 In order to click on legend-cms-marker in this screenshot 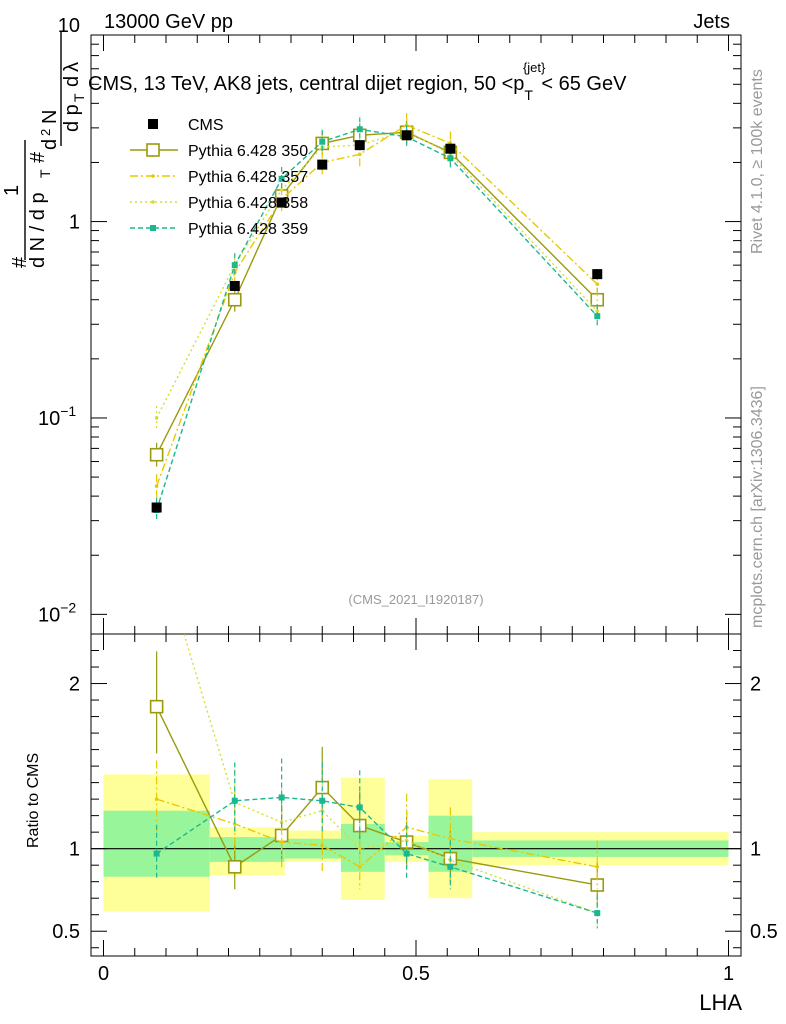, I will do `click(153, 124)`.